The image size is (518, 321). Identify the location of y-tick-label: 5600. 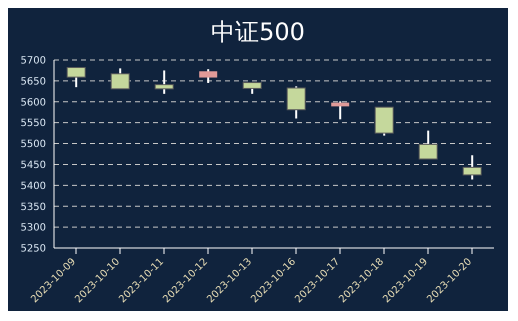
(33, 102).